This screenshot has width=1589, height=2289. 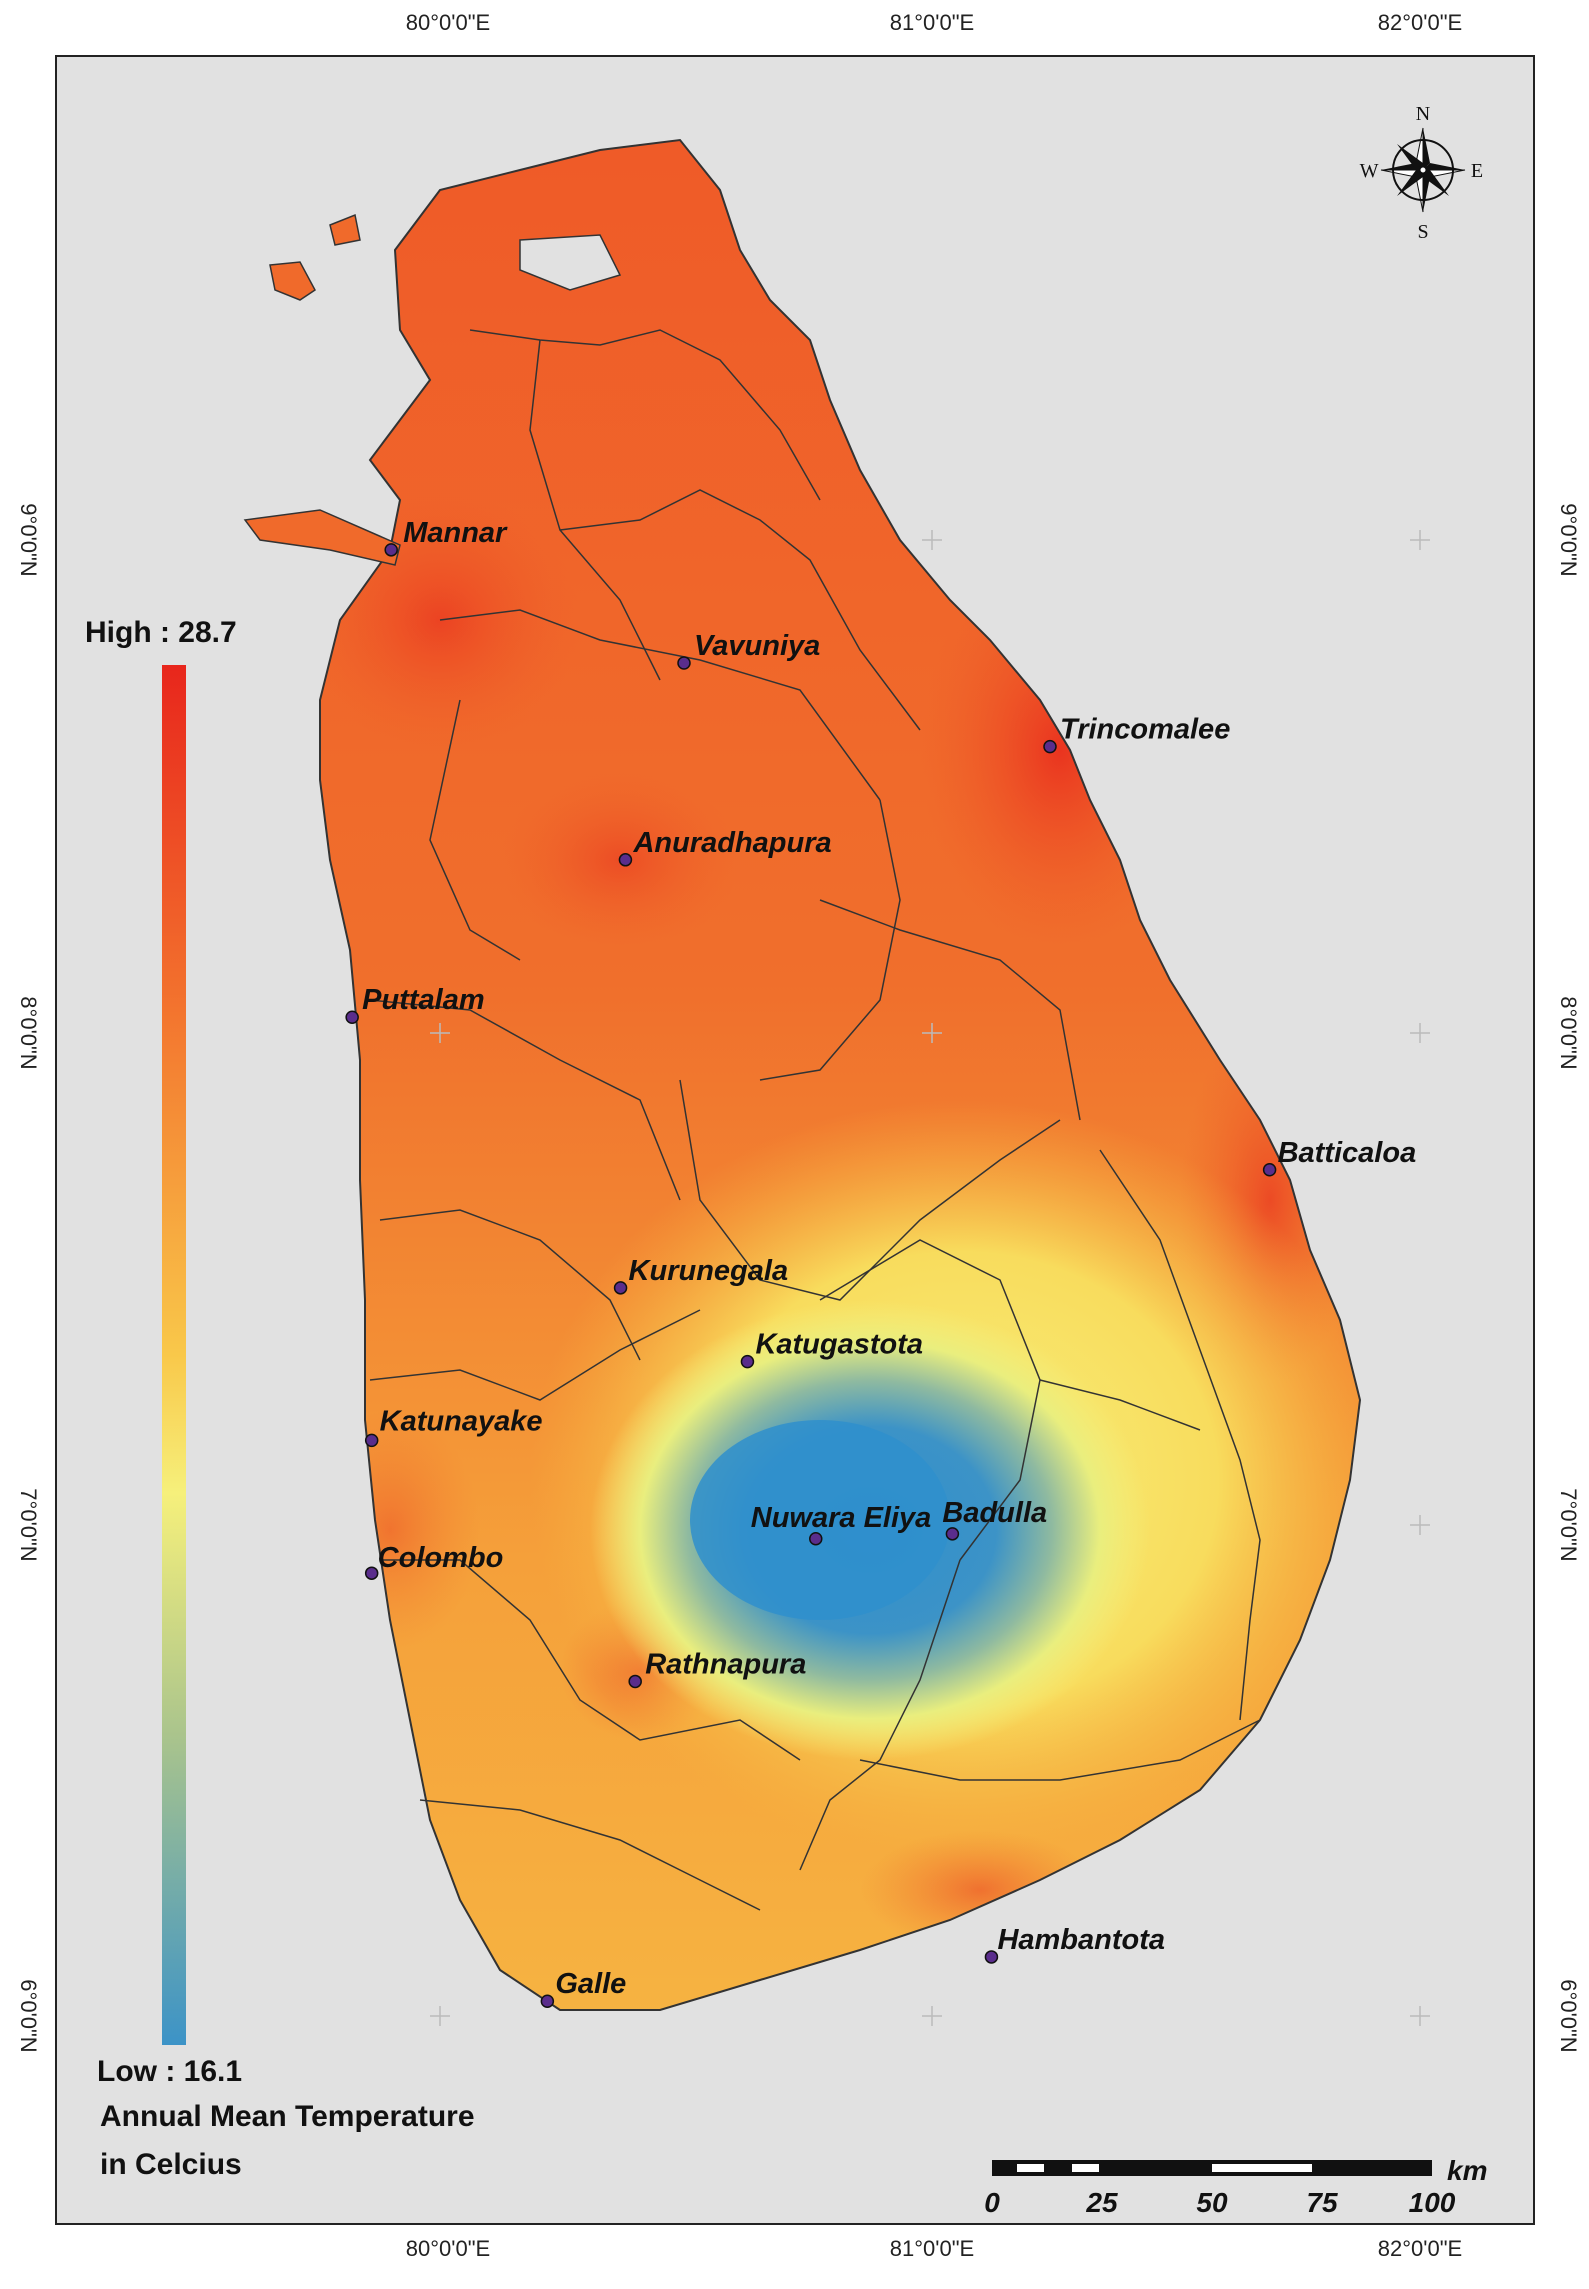 What do you see at coordinates (1467, 2170) in the screenshot?
I see `scale-unit-label: km` at bounding box center [1467, 2170].